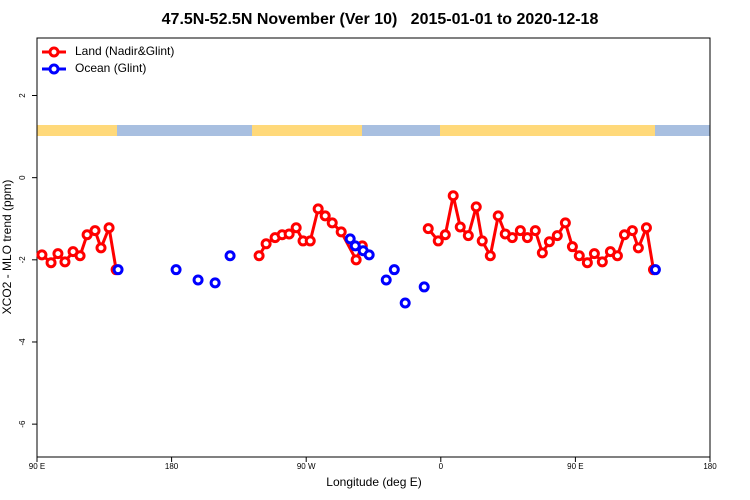 Image resolution: width=750 pixels, height=500 pixels. Describe the element at coordinates (373, 130) in the screenshot. I see `land-ocean-strip` at that location.